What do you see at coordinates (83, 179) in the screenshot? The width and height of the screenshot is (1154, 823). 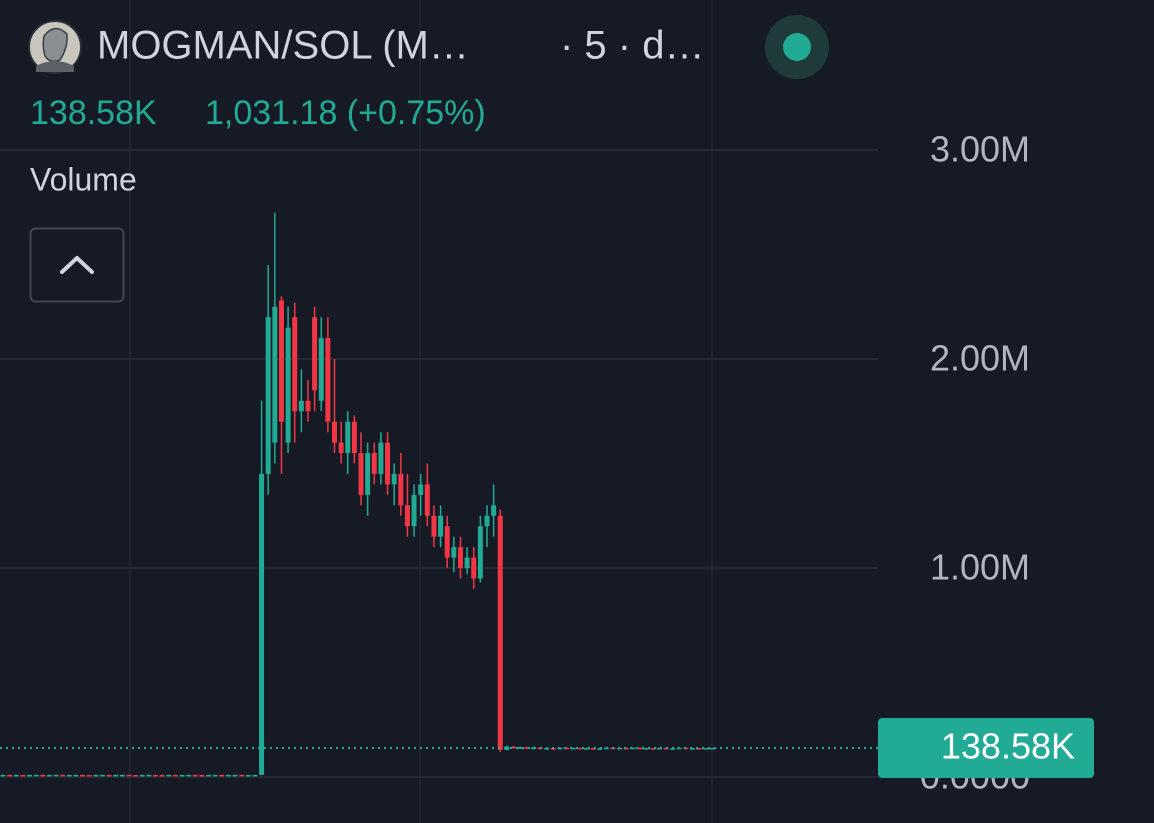 I see `indicator-label: Volume` at bounding box center [83, 179].